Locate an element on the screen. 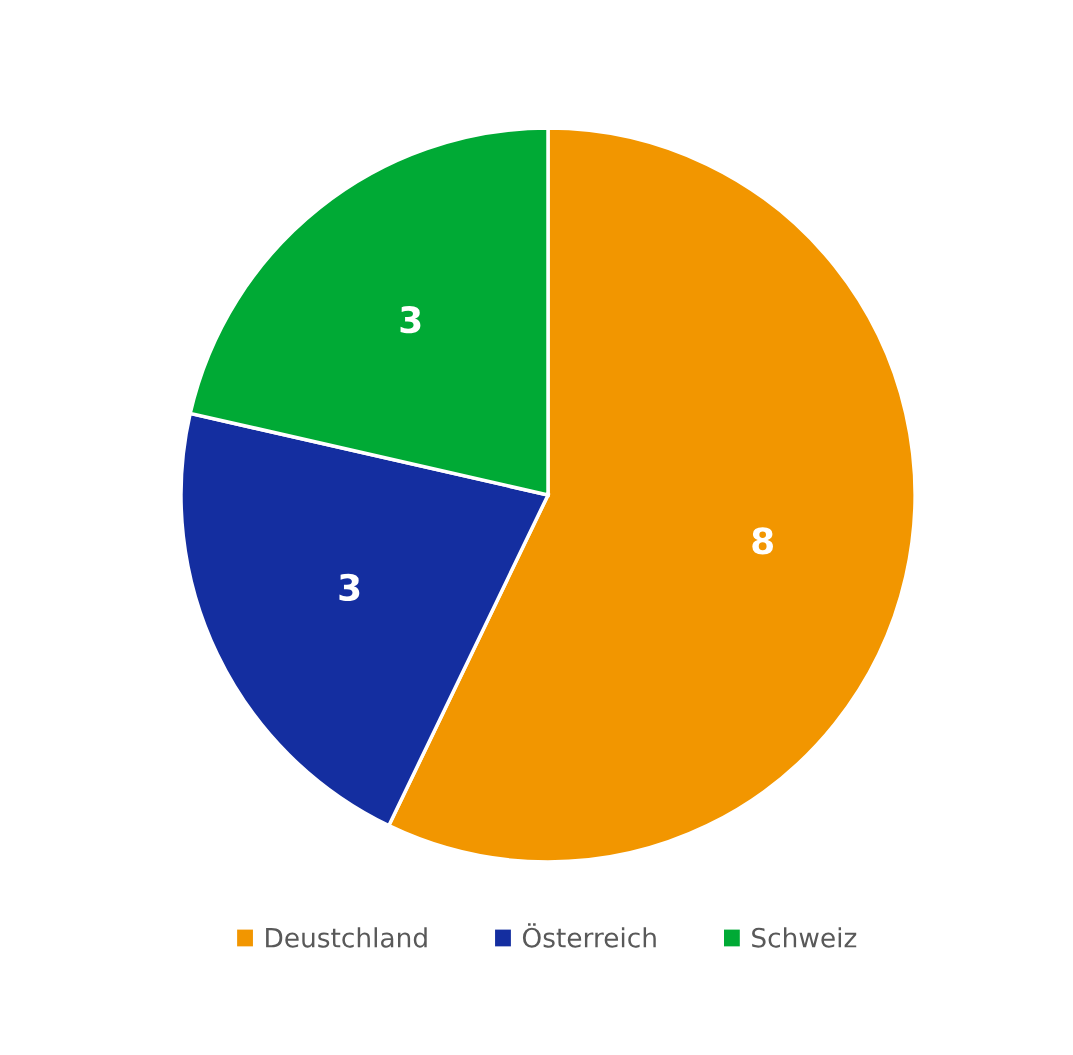  legend-label: Deustchland is located at coordinates (346, 937).